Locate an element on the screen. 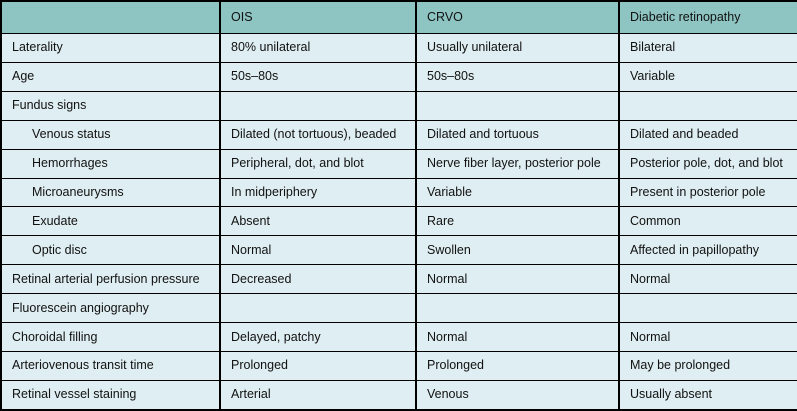 Image resolution: width=797 pixels, height=411 pixels. cell-ois: 80% unilateral is located at coordinates (318, 48).